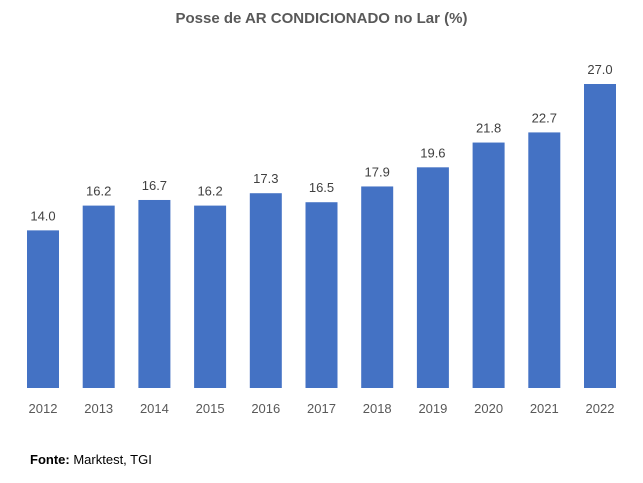 This screenshot has width=643, height=483. I want to click on bar-2015, so click(210, 296).